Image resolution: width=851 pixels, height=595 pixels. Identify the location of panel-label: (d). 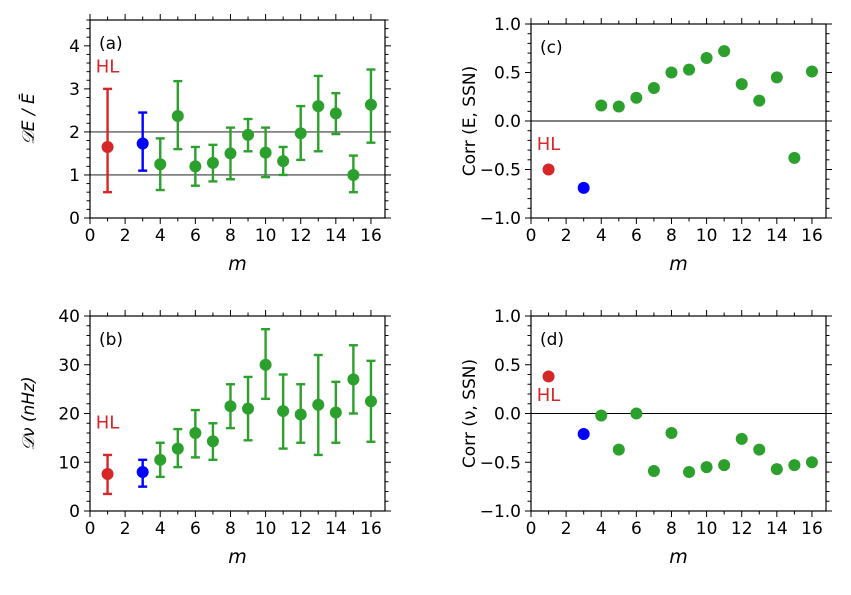
(552, 340).